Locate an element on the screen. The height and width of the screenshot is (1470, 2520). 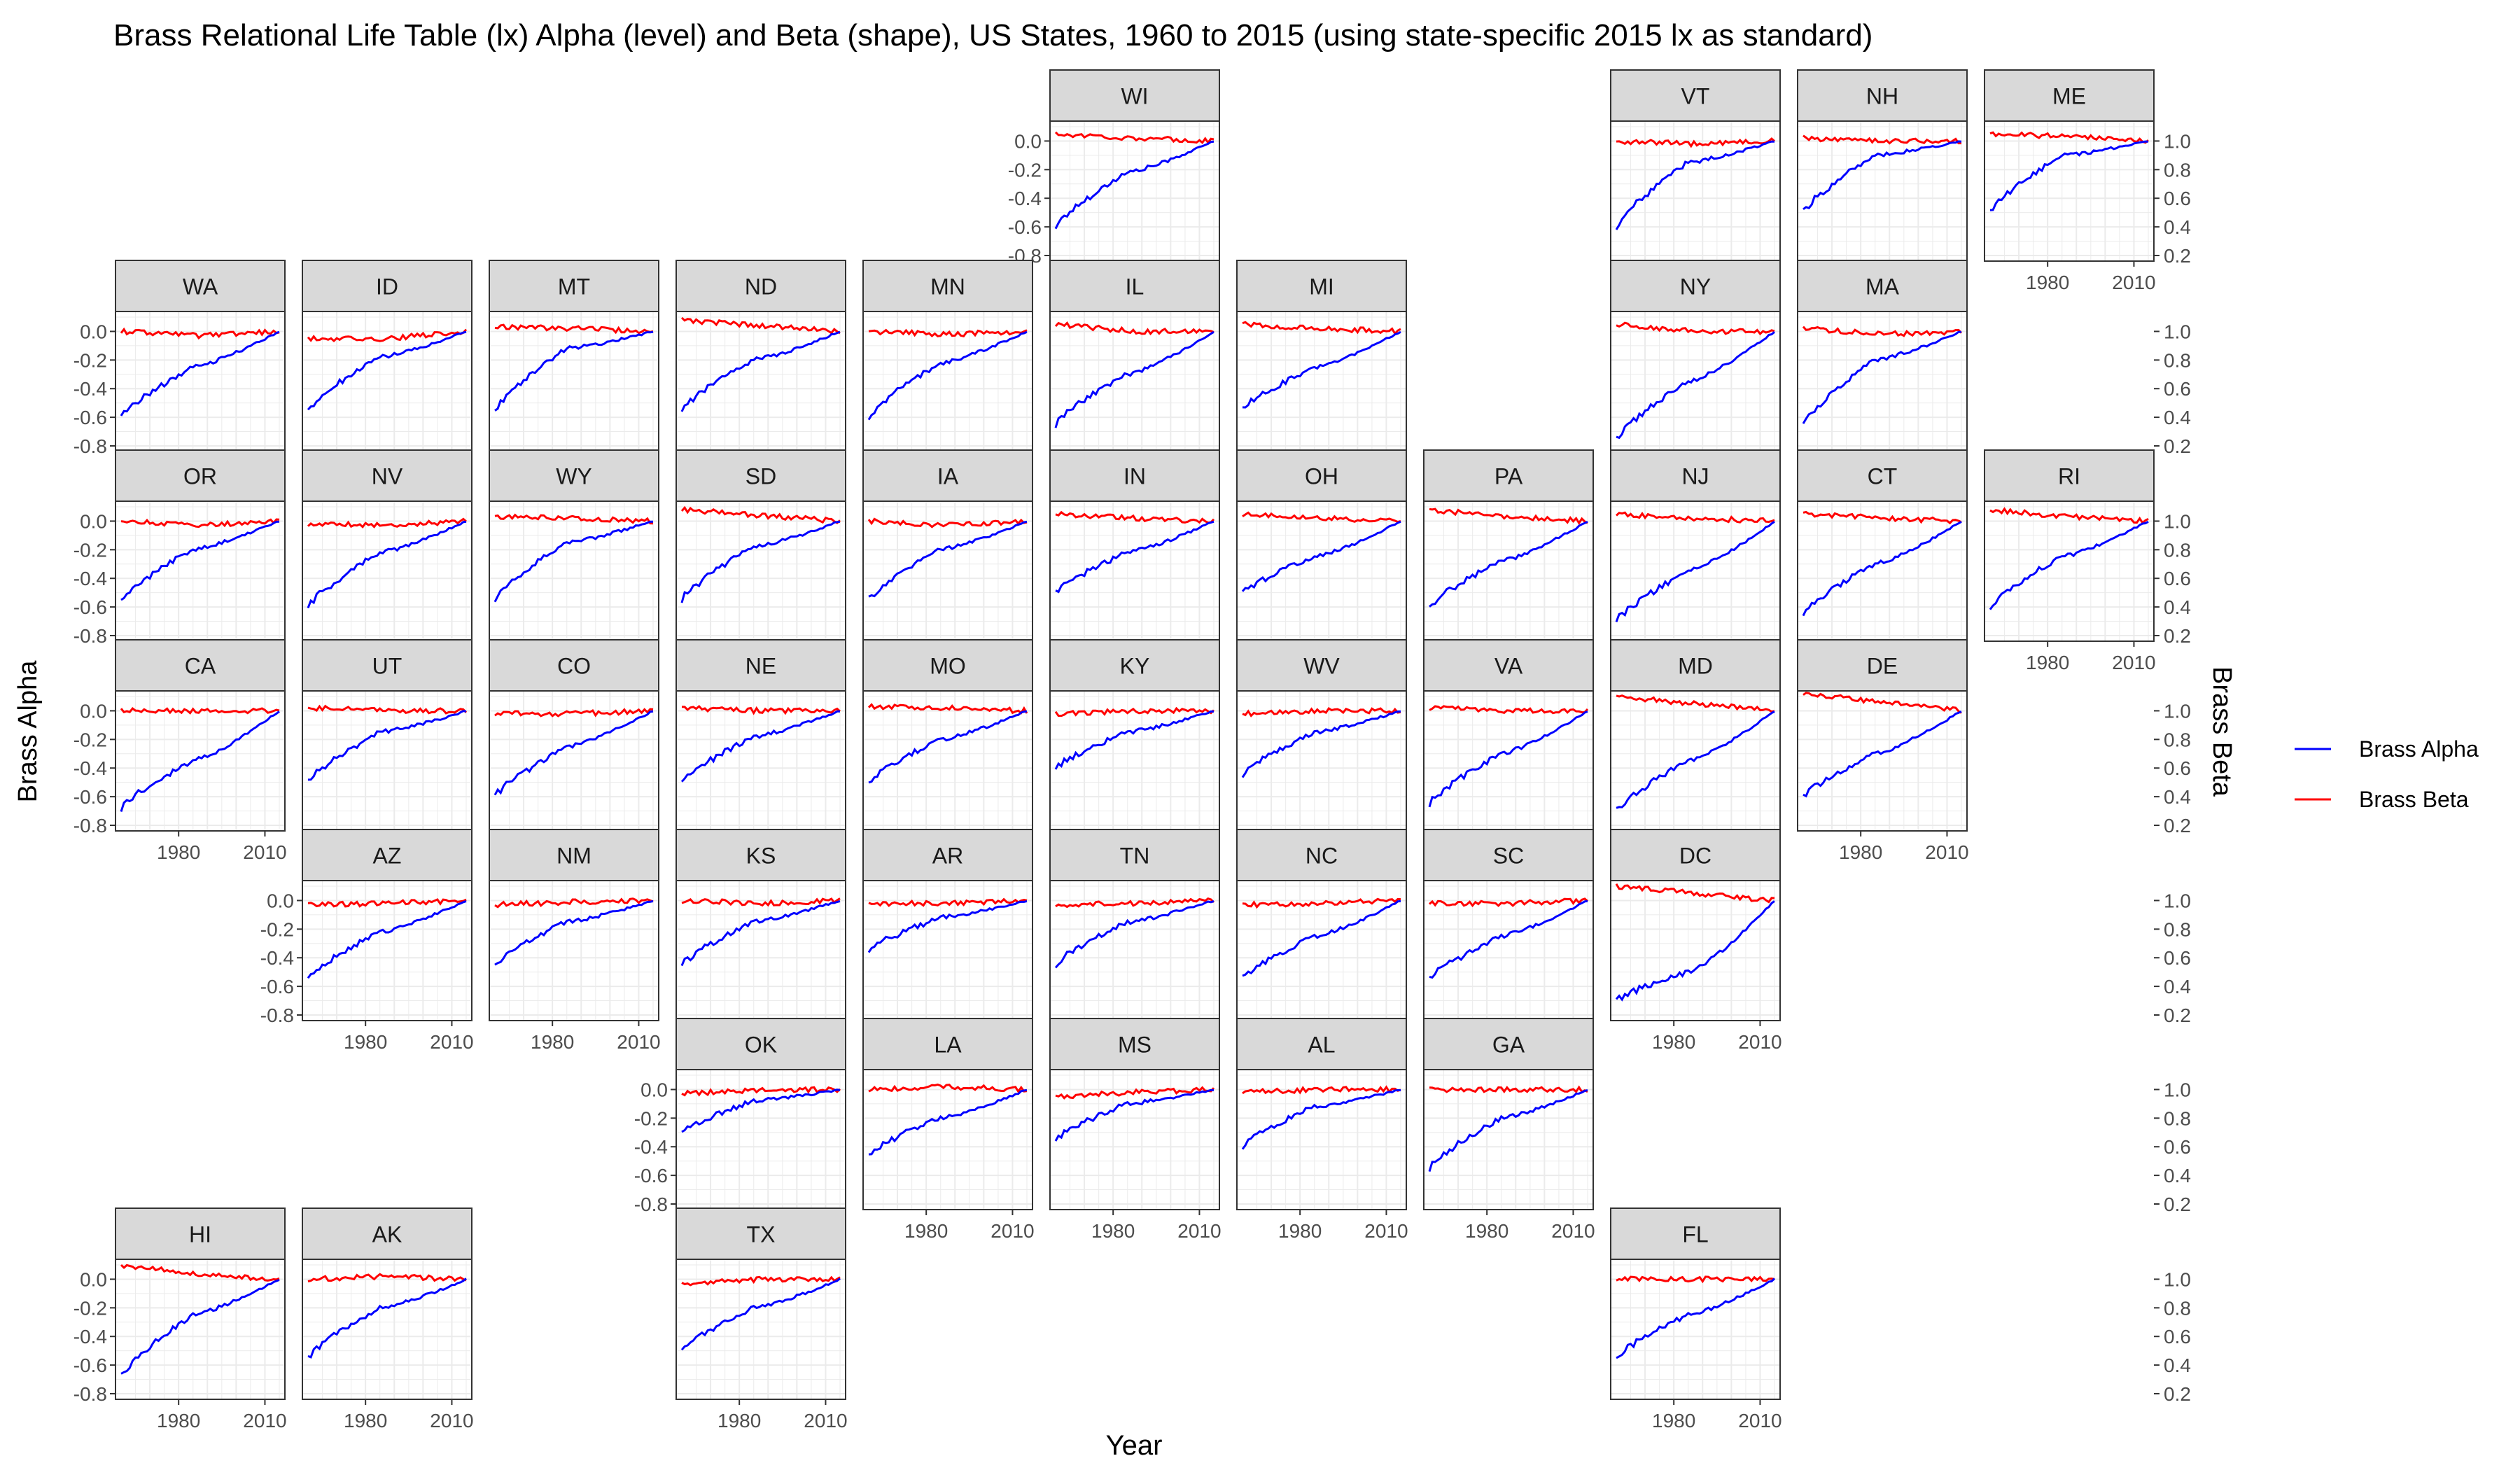
facet-strip-label: WY is located at coordinates (574, 476).